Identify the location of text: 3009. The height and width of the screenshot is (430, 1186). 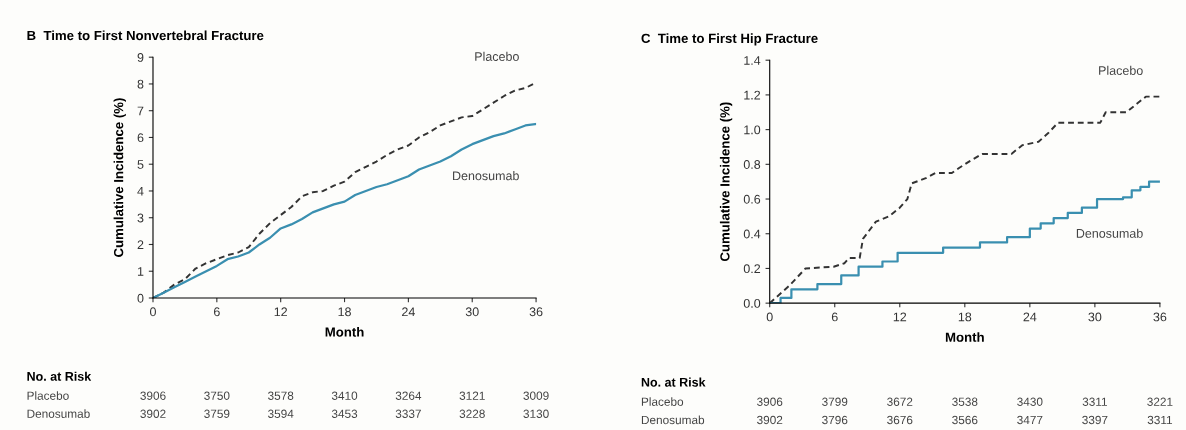
(536, 395).